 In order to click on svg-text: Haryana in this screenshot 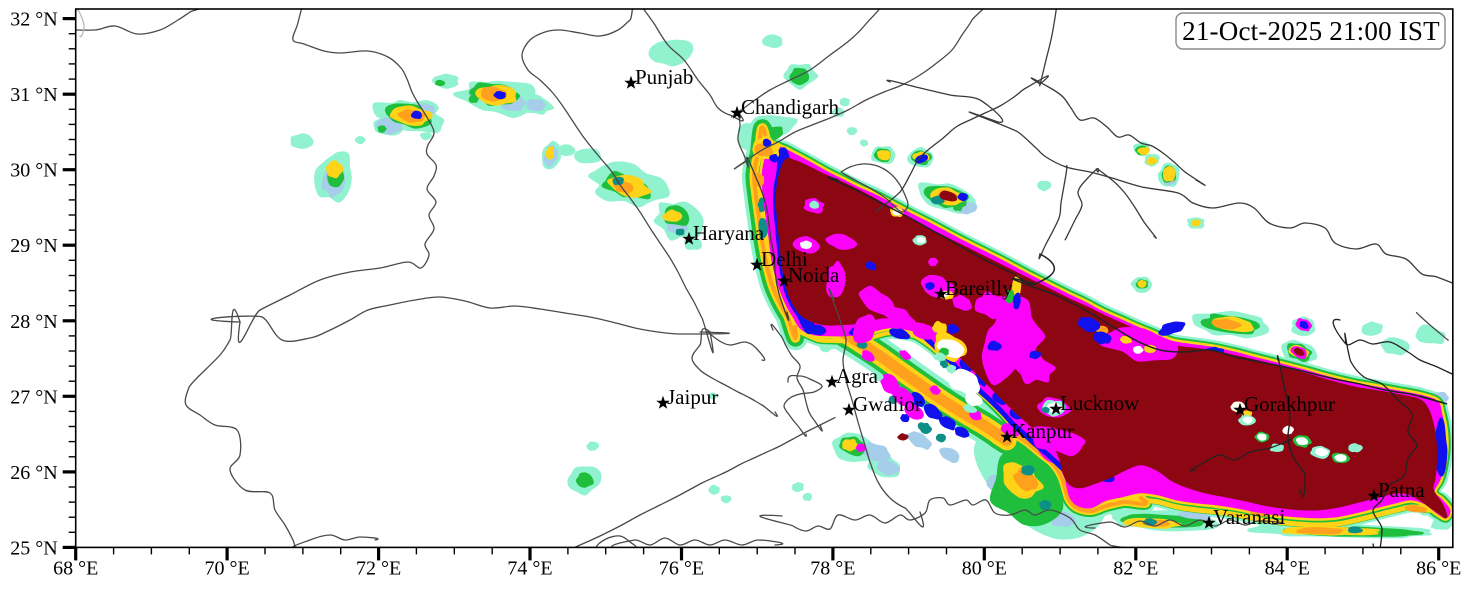, I will do `click(729, 233)`.